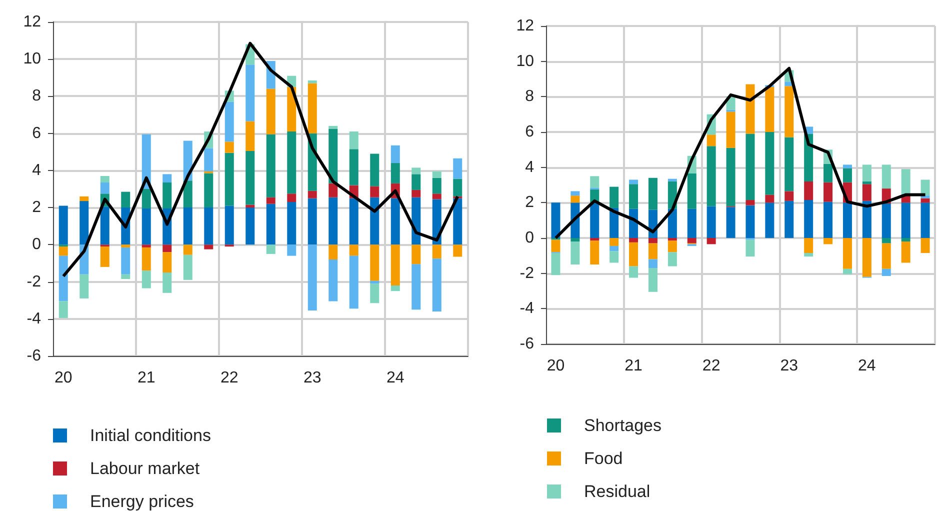  I want to click on x-tick-label: 22, so click(229, 378).